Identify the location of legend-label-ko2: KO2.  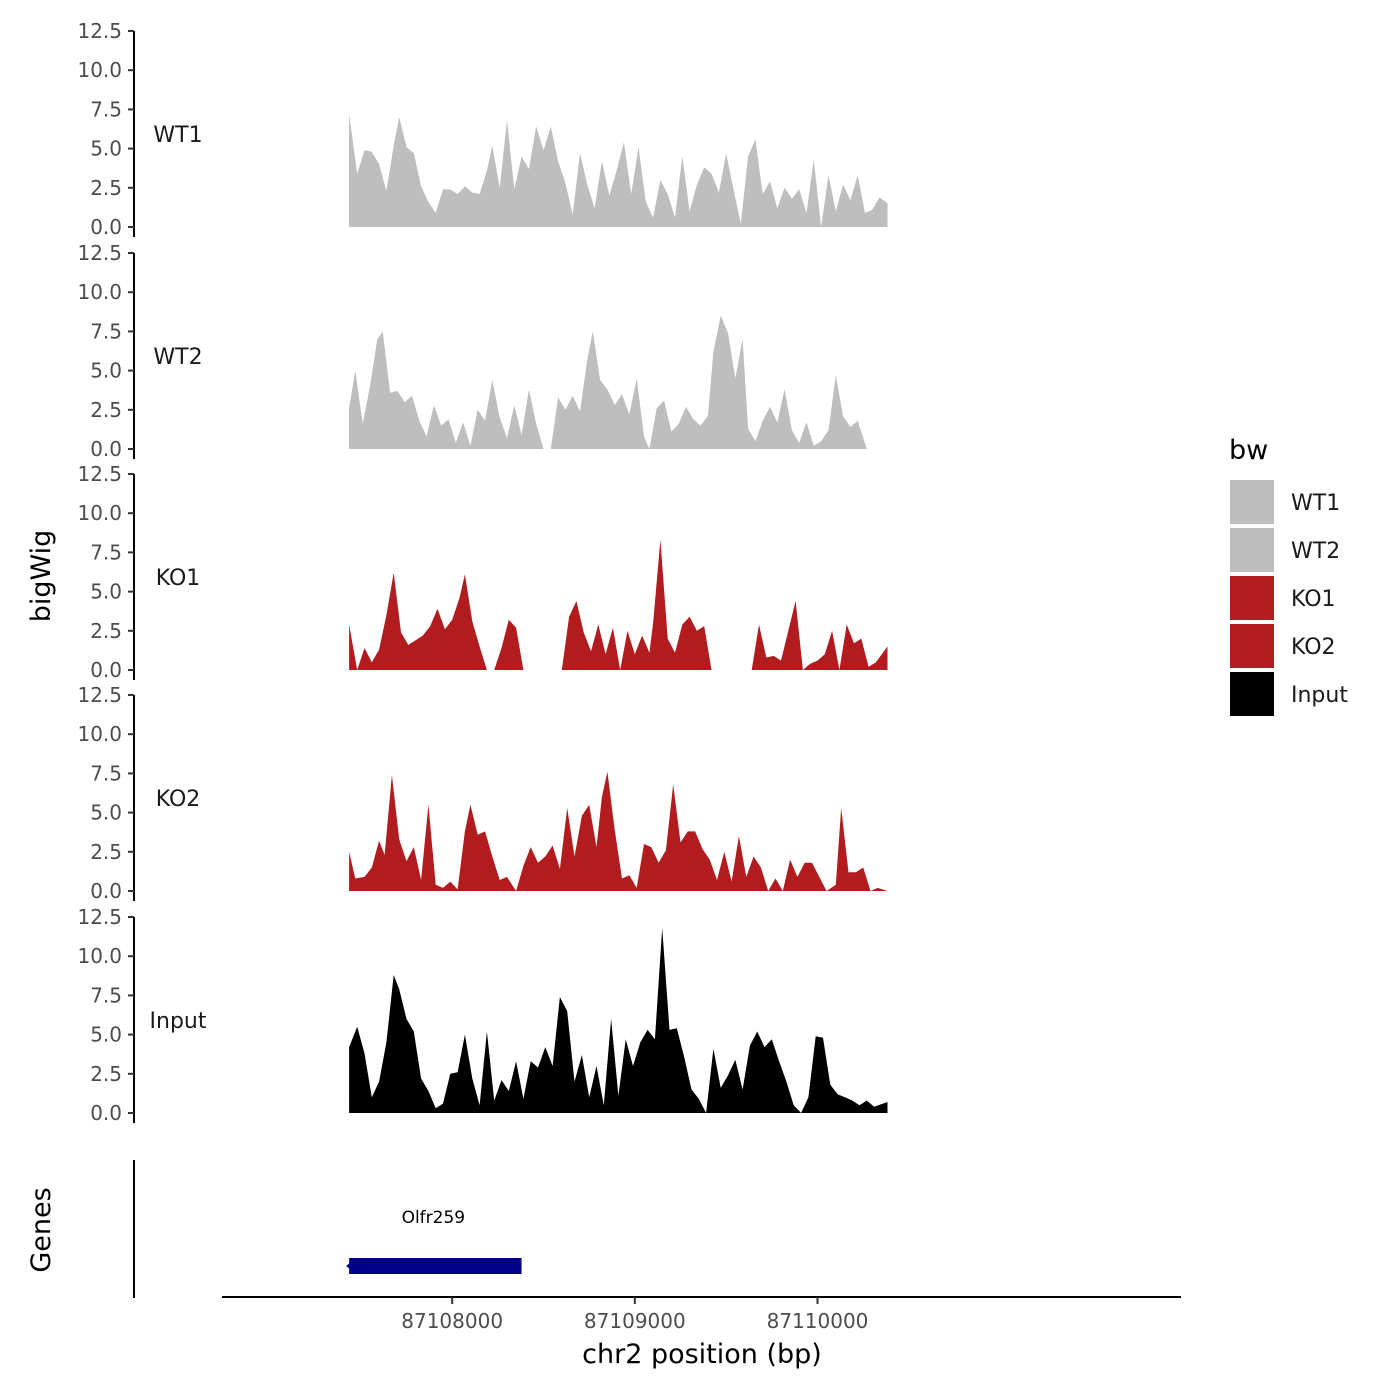
(1313, 647).